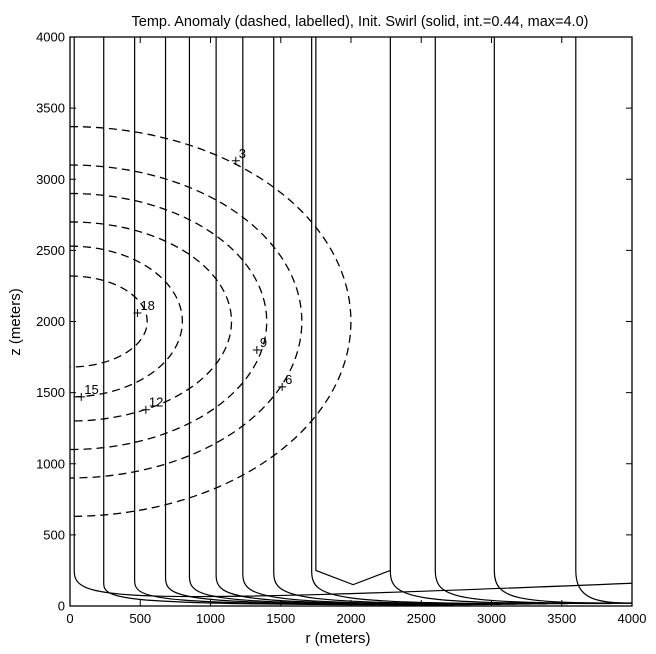 This screenshot has width=656, height=654. I want to click on contour-label: 18, so click(147, 305).